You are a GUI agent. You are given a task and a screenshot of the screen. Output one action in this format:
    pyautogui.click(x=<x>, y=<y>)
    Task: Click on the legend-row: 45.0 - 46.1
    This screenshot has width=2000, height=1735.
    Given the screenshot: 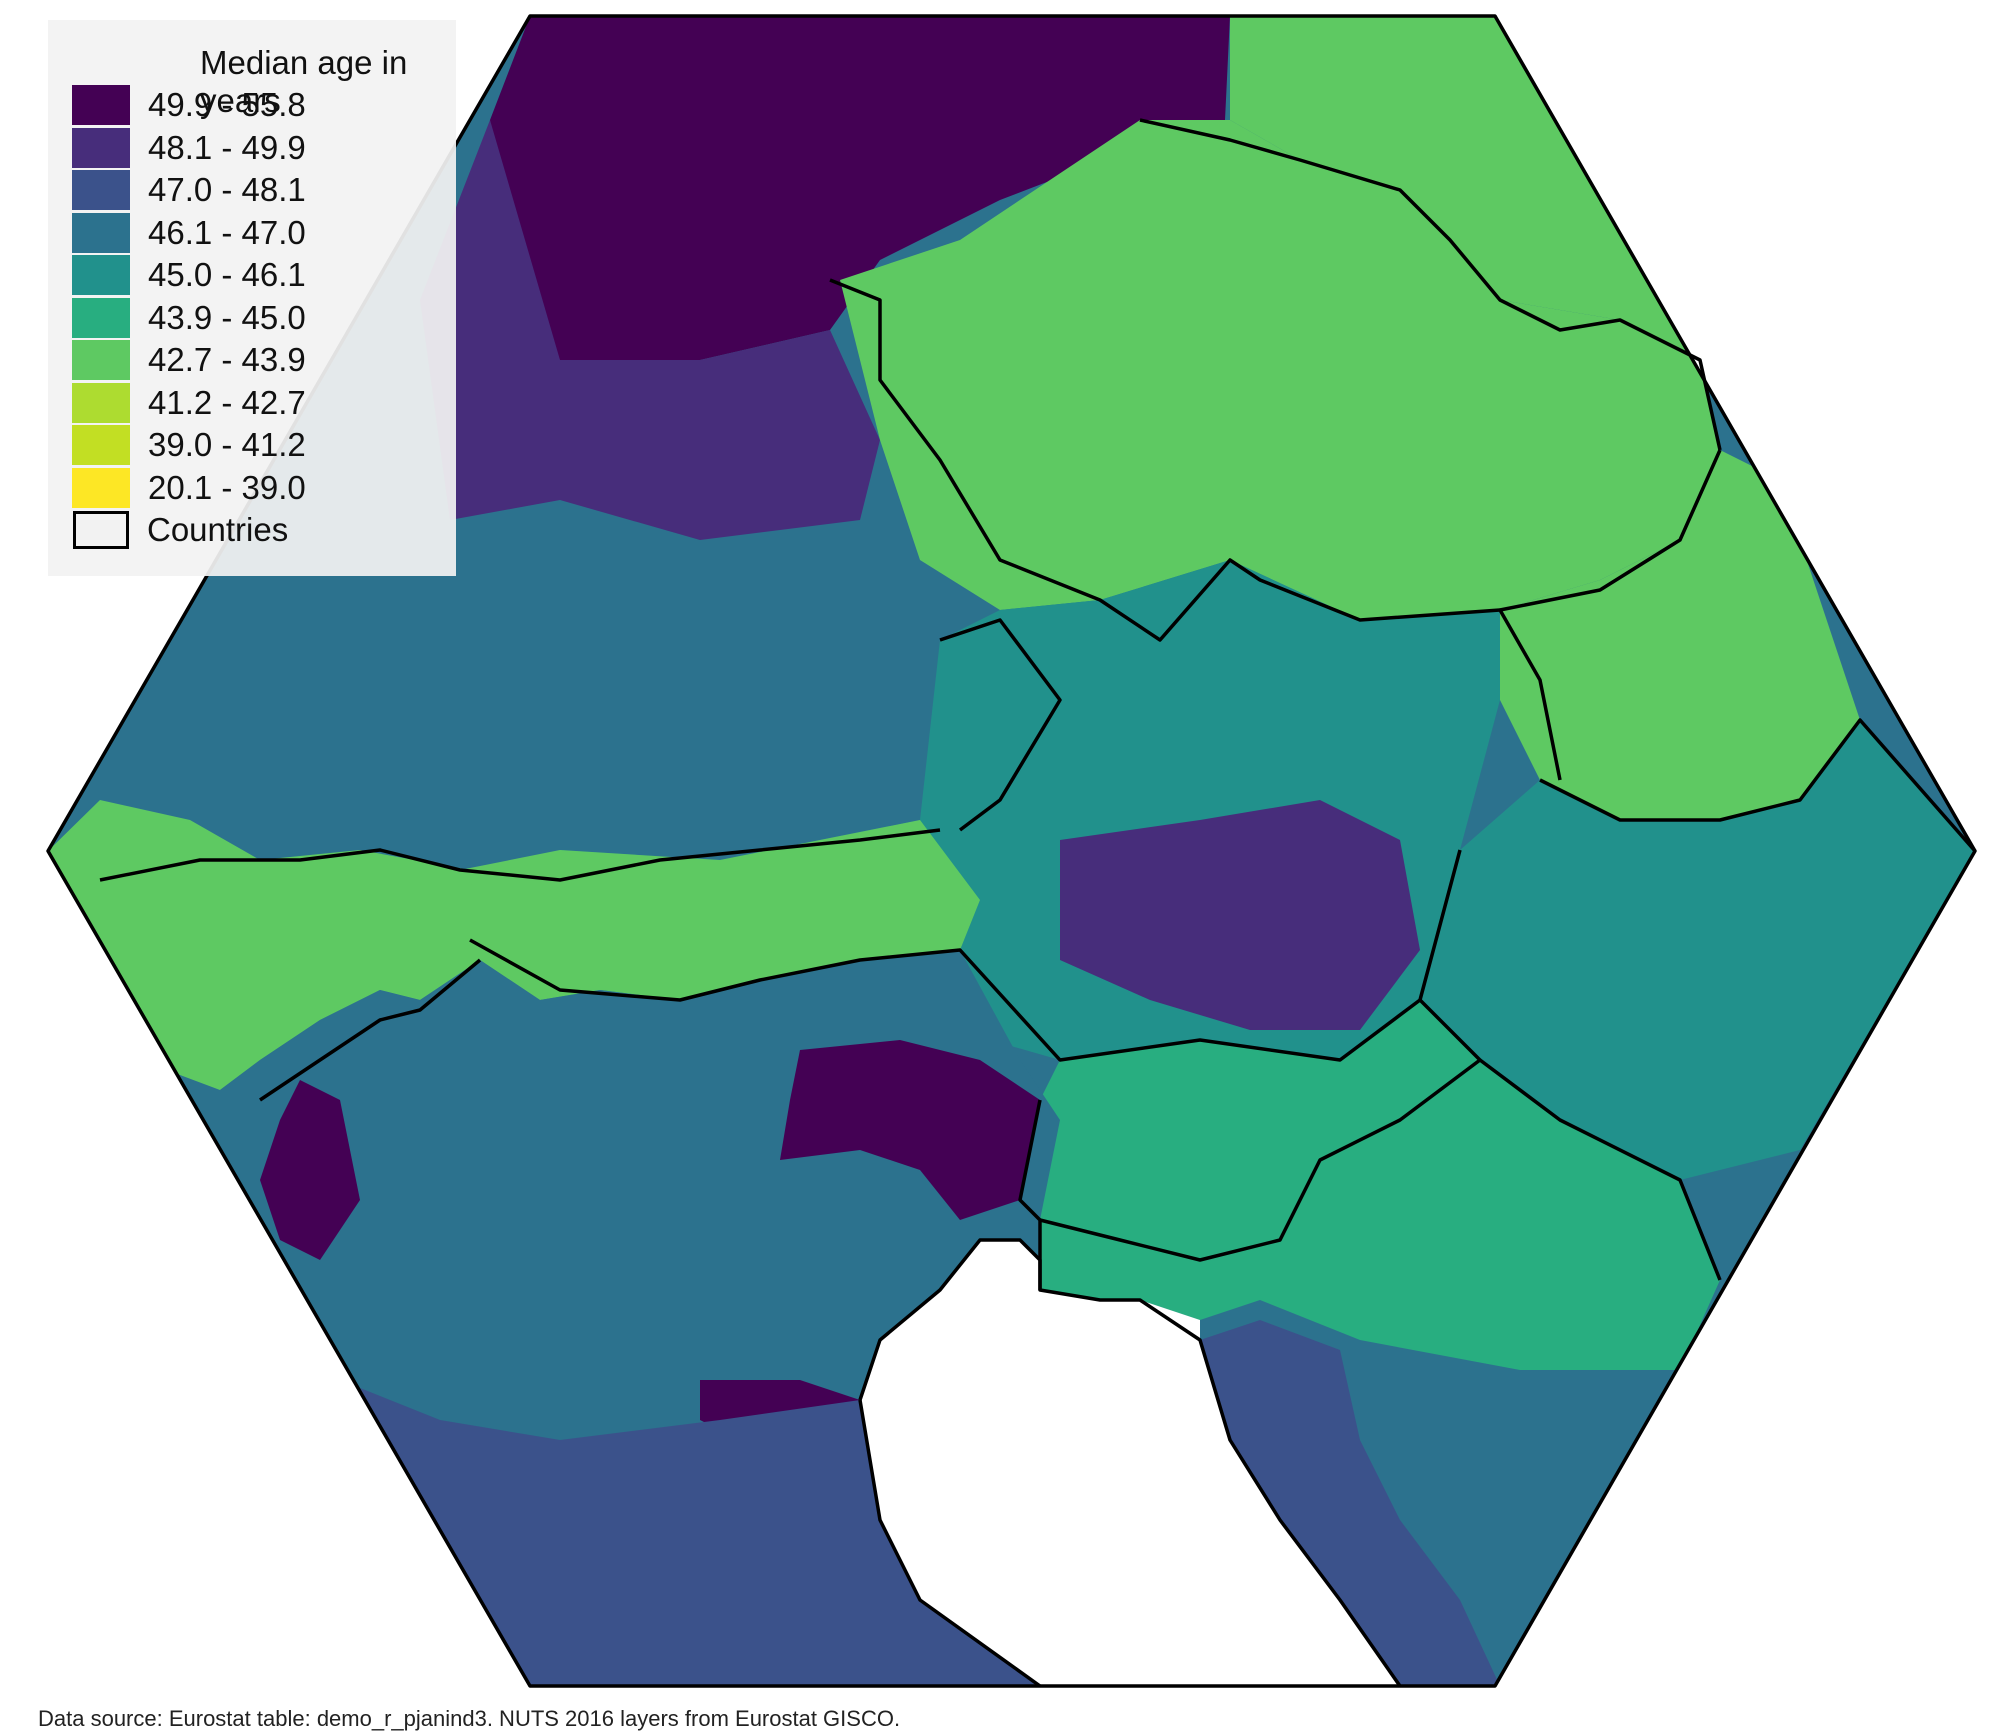 What is the action you would take?
    pyautogui.click(x=264, y=275)
    